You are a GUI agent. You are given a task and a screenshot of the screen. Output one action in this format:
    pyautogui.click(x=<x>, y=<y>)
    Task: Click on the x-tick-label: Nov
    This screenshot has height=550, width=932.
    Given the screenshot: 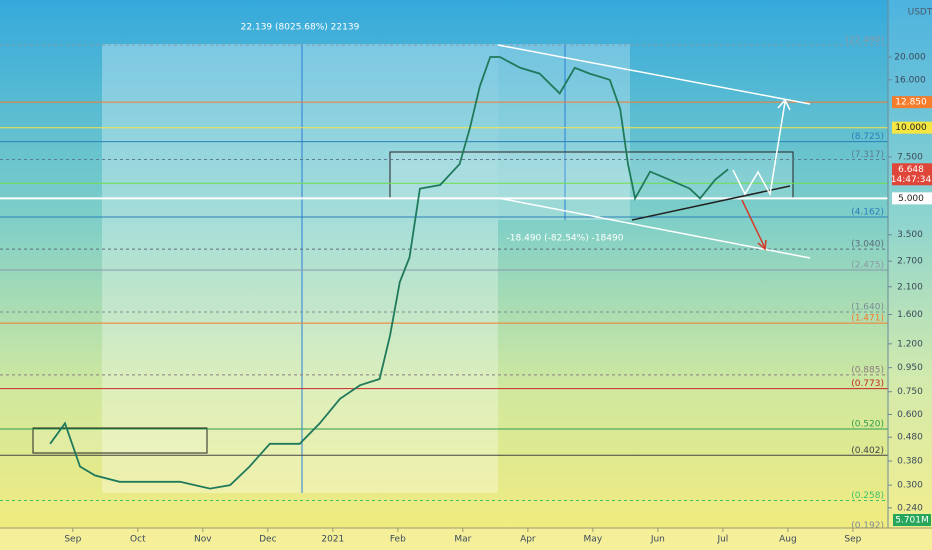 What is the action you would take?
    pyautogui.click(x=203, y=540)
    